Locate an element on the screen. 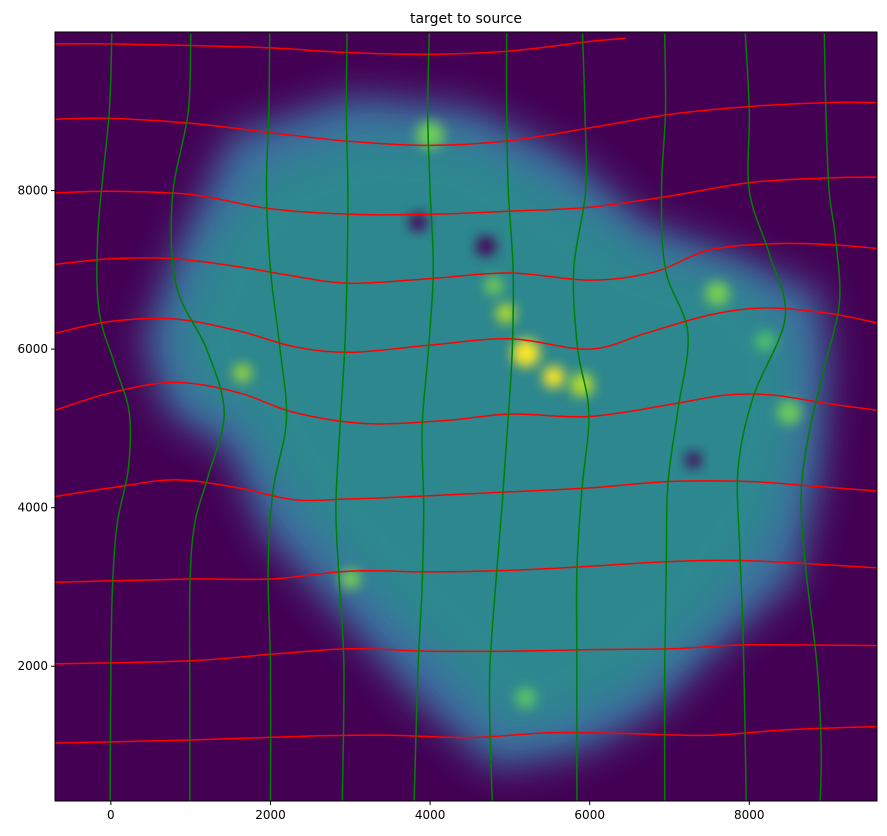 Image resolution: width=887 pixels, height=836 pixels. y-tick-label: 6000 is located at coordinates (32, 349).